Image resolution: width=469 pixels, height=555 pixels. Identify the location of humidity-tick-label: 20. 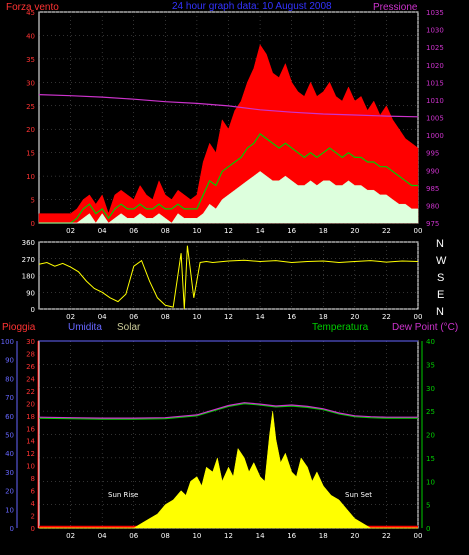
(9, 492).